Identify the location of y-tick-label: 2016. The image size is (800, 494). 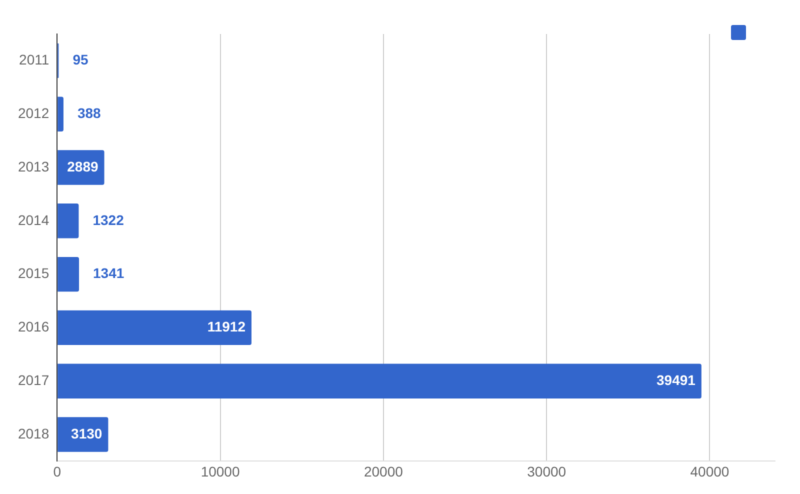
(34, 326).